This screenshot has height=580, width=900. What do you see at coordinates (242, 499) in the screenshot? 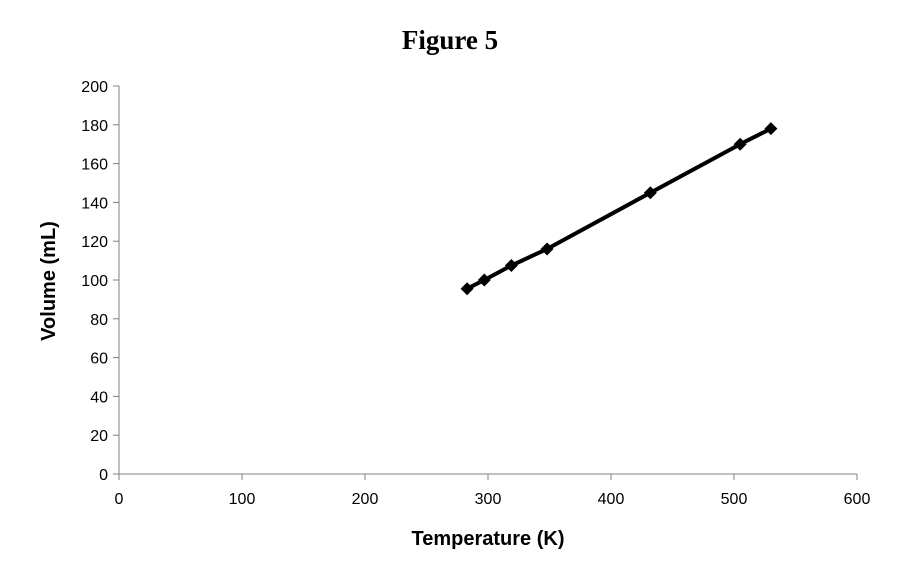
I see `x-tick-label: 100` at bounding box center [242, 499].